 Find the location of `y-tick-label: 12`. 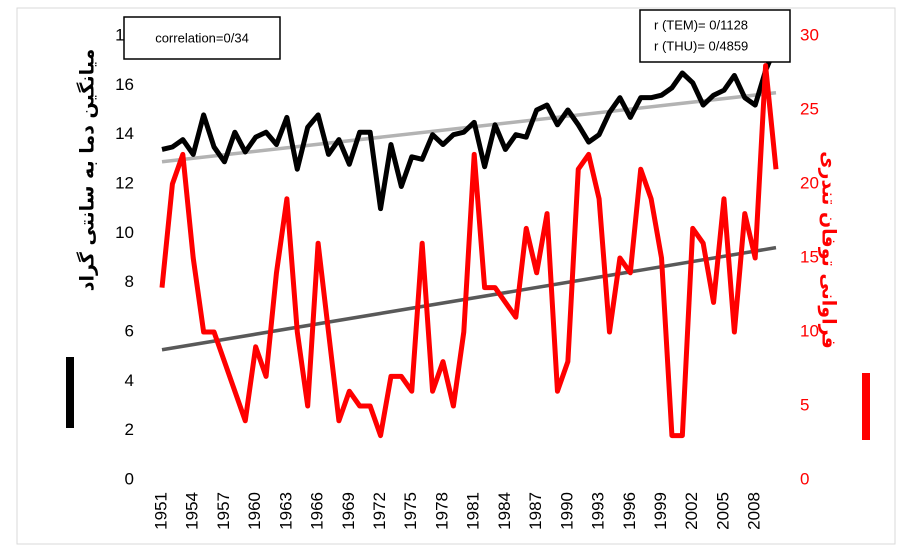

y-tick-label: 12 is located at coordinates (124, 182).